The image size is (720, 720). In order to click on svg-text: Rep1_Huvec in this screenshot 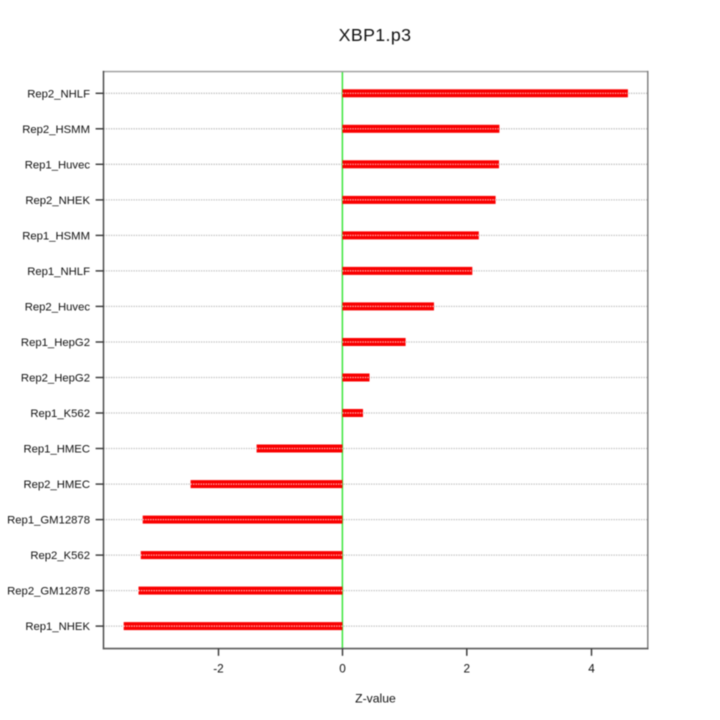, I will do `click(58, 165)`.